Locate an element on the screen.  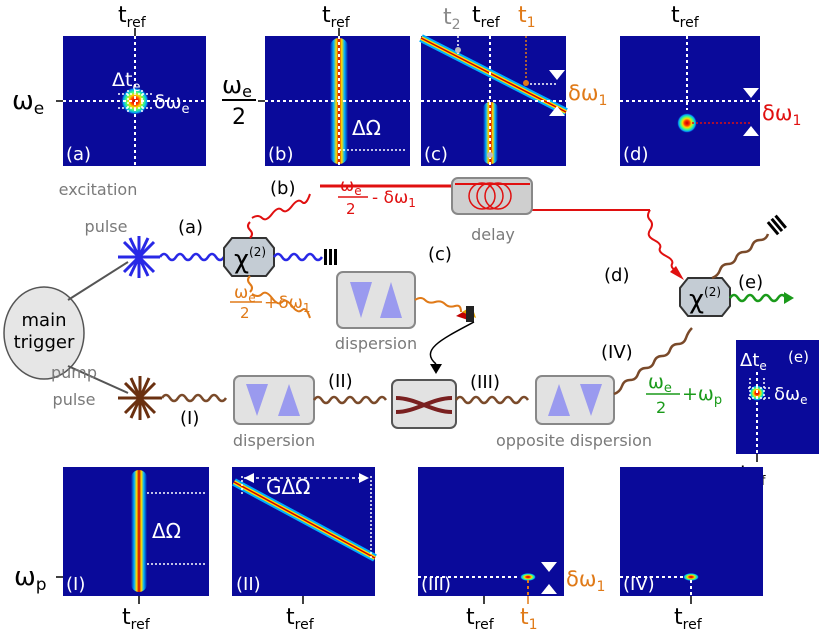
panel-c-ref: (c) is located at coordinates (440, 254).